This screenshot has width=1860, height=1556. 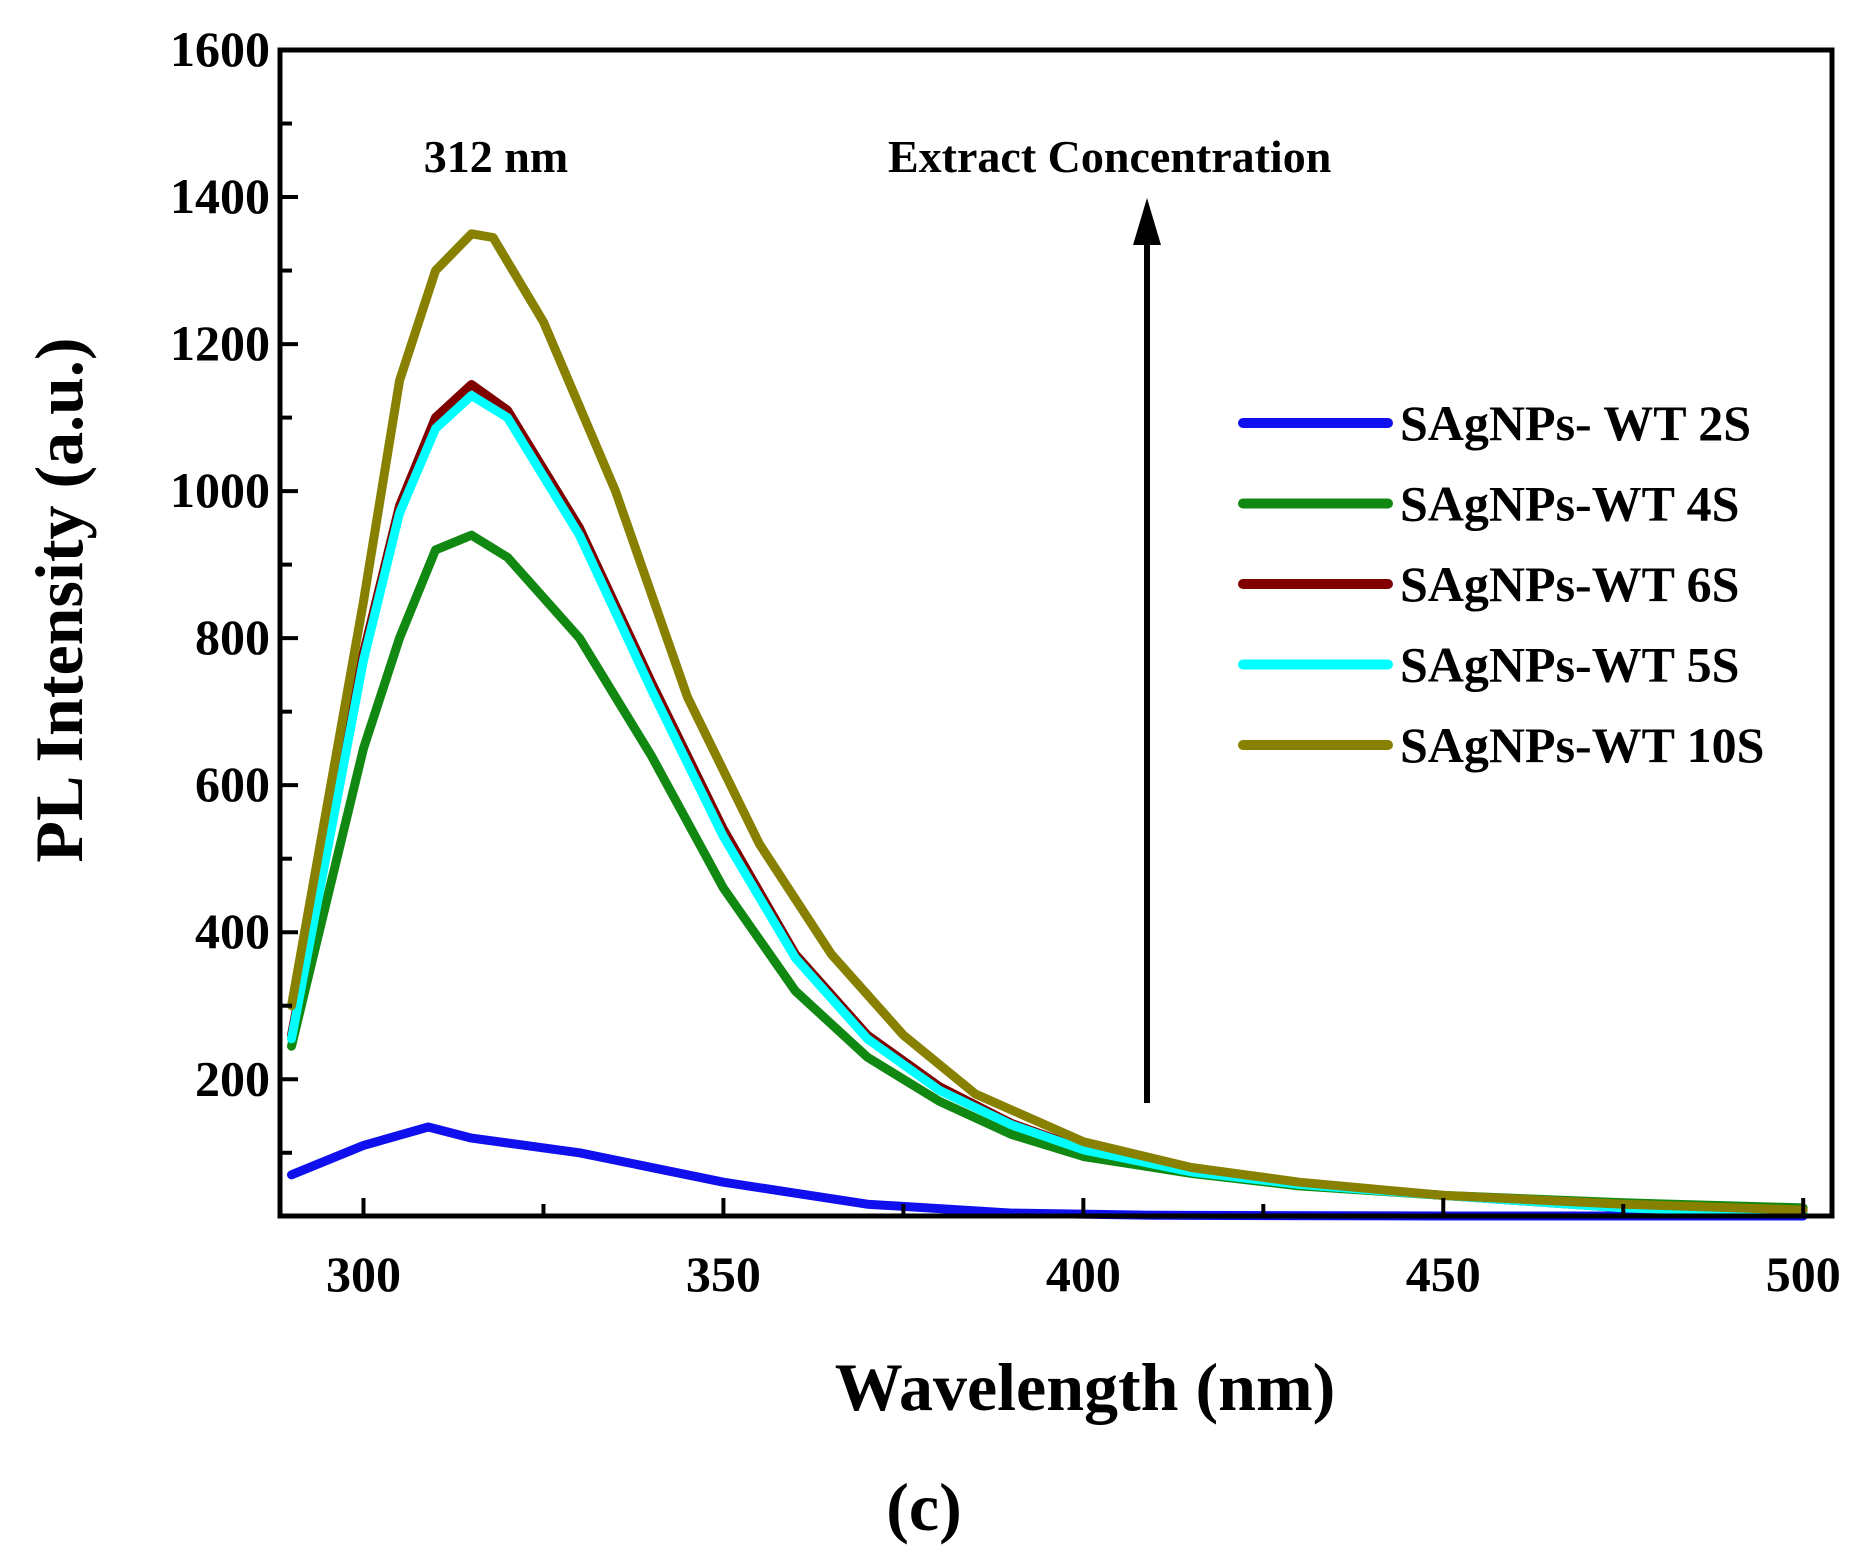 What do you see at coordinates (496, 156) in the screenshot?
I see `peak-annotation: 312 nm` at bounding box center [496, 156].